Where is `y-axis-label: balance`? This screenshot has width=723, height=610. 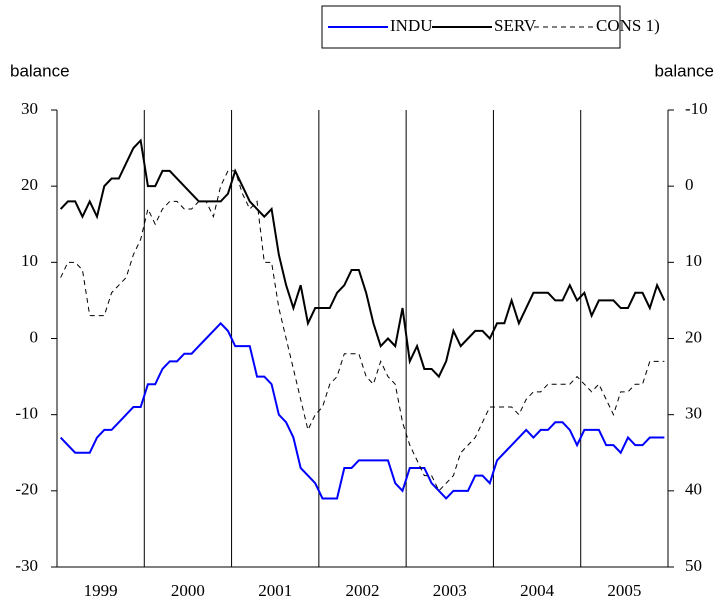 y-axis-label: balance is located at coordinates (40, 70).